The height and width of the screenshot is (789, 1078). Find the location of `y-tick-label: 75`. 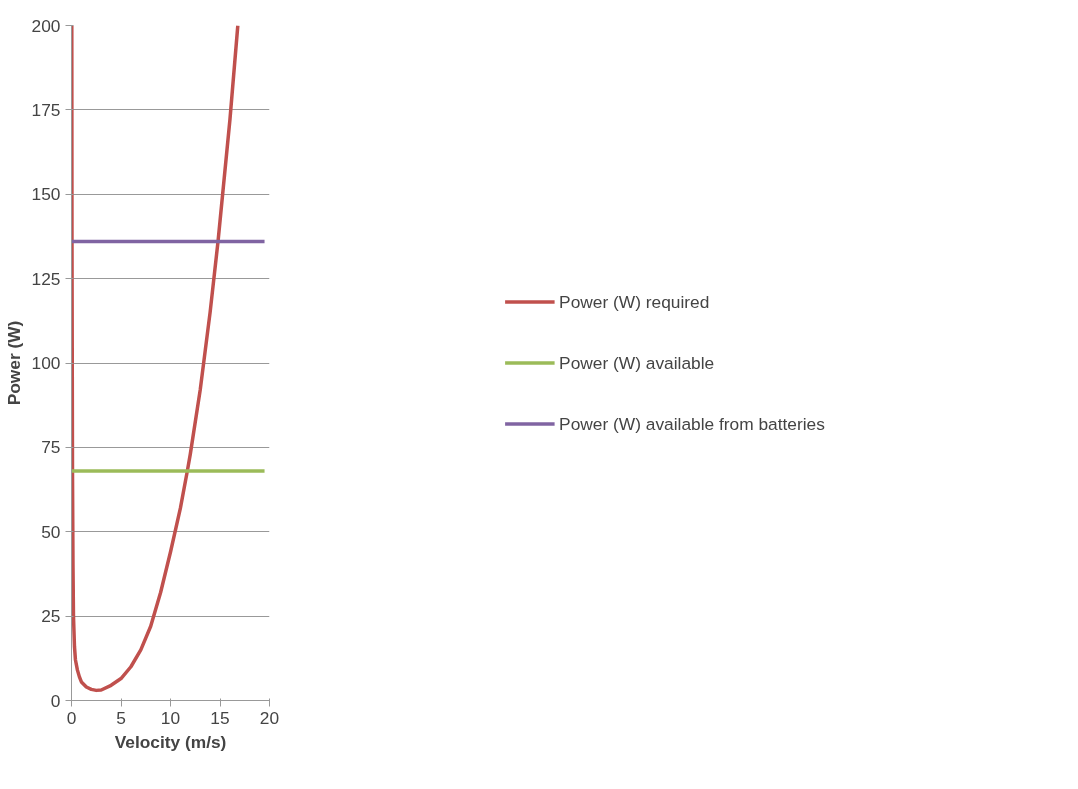

y-tick-label: 75 is located at coordinates (51, 447).